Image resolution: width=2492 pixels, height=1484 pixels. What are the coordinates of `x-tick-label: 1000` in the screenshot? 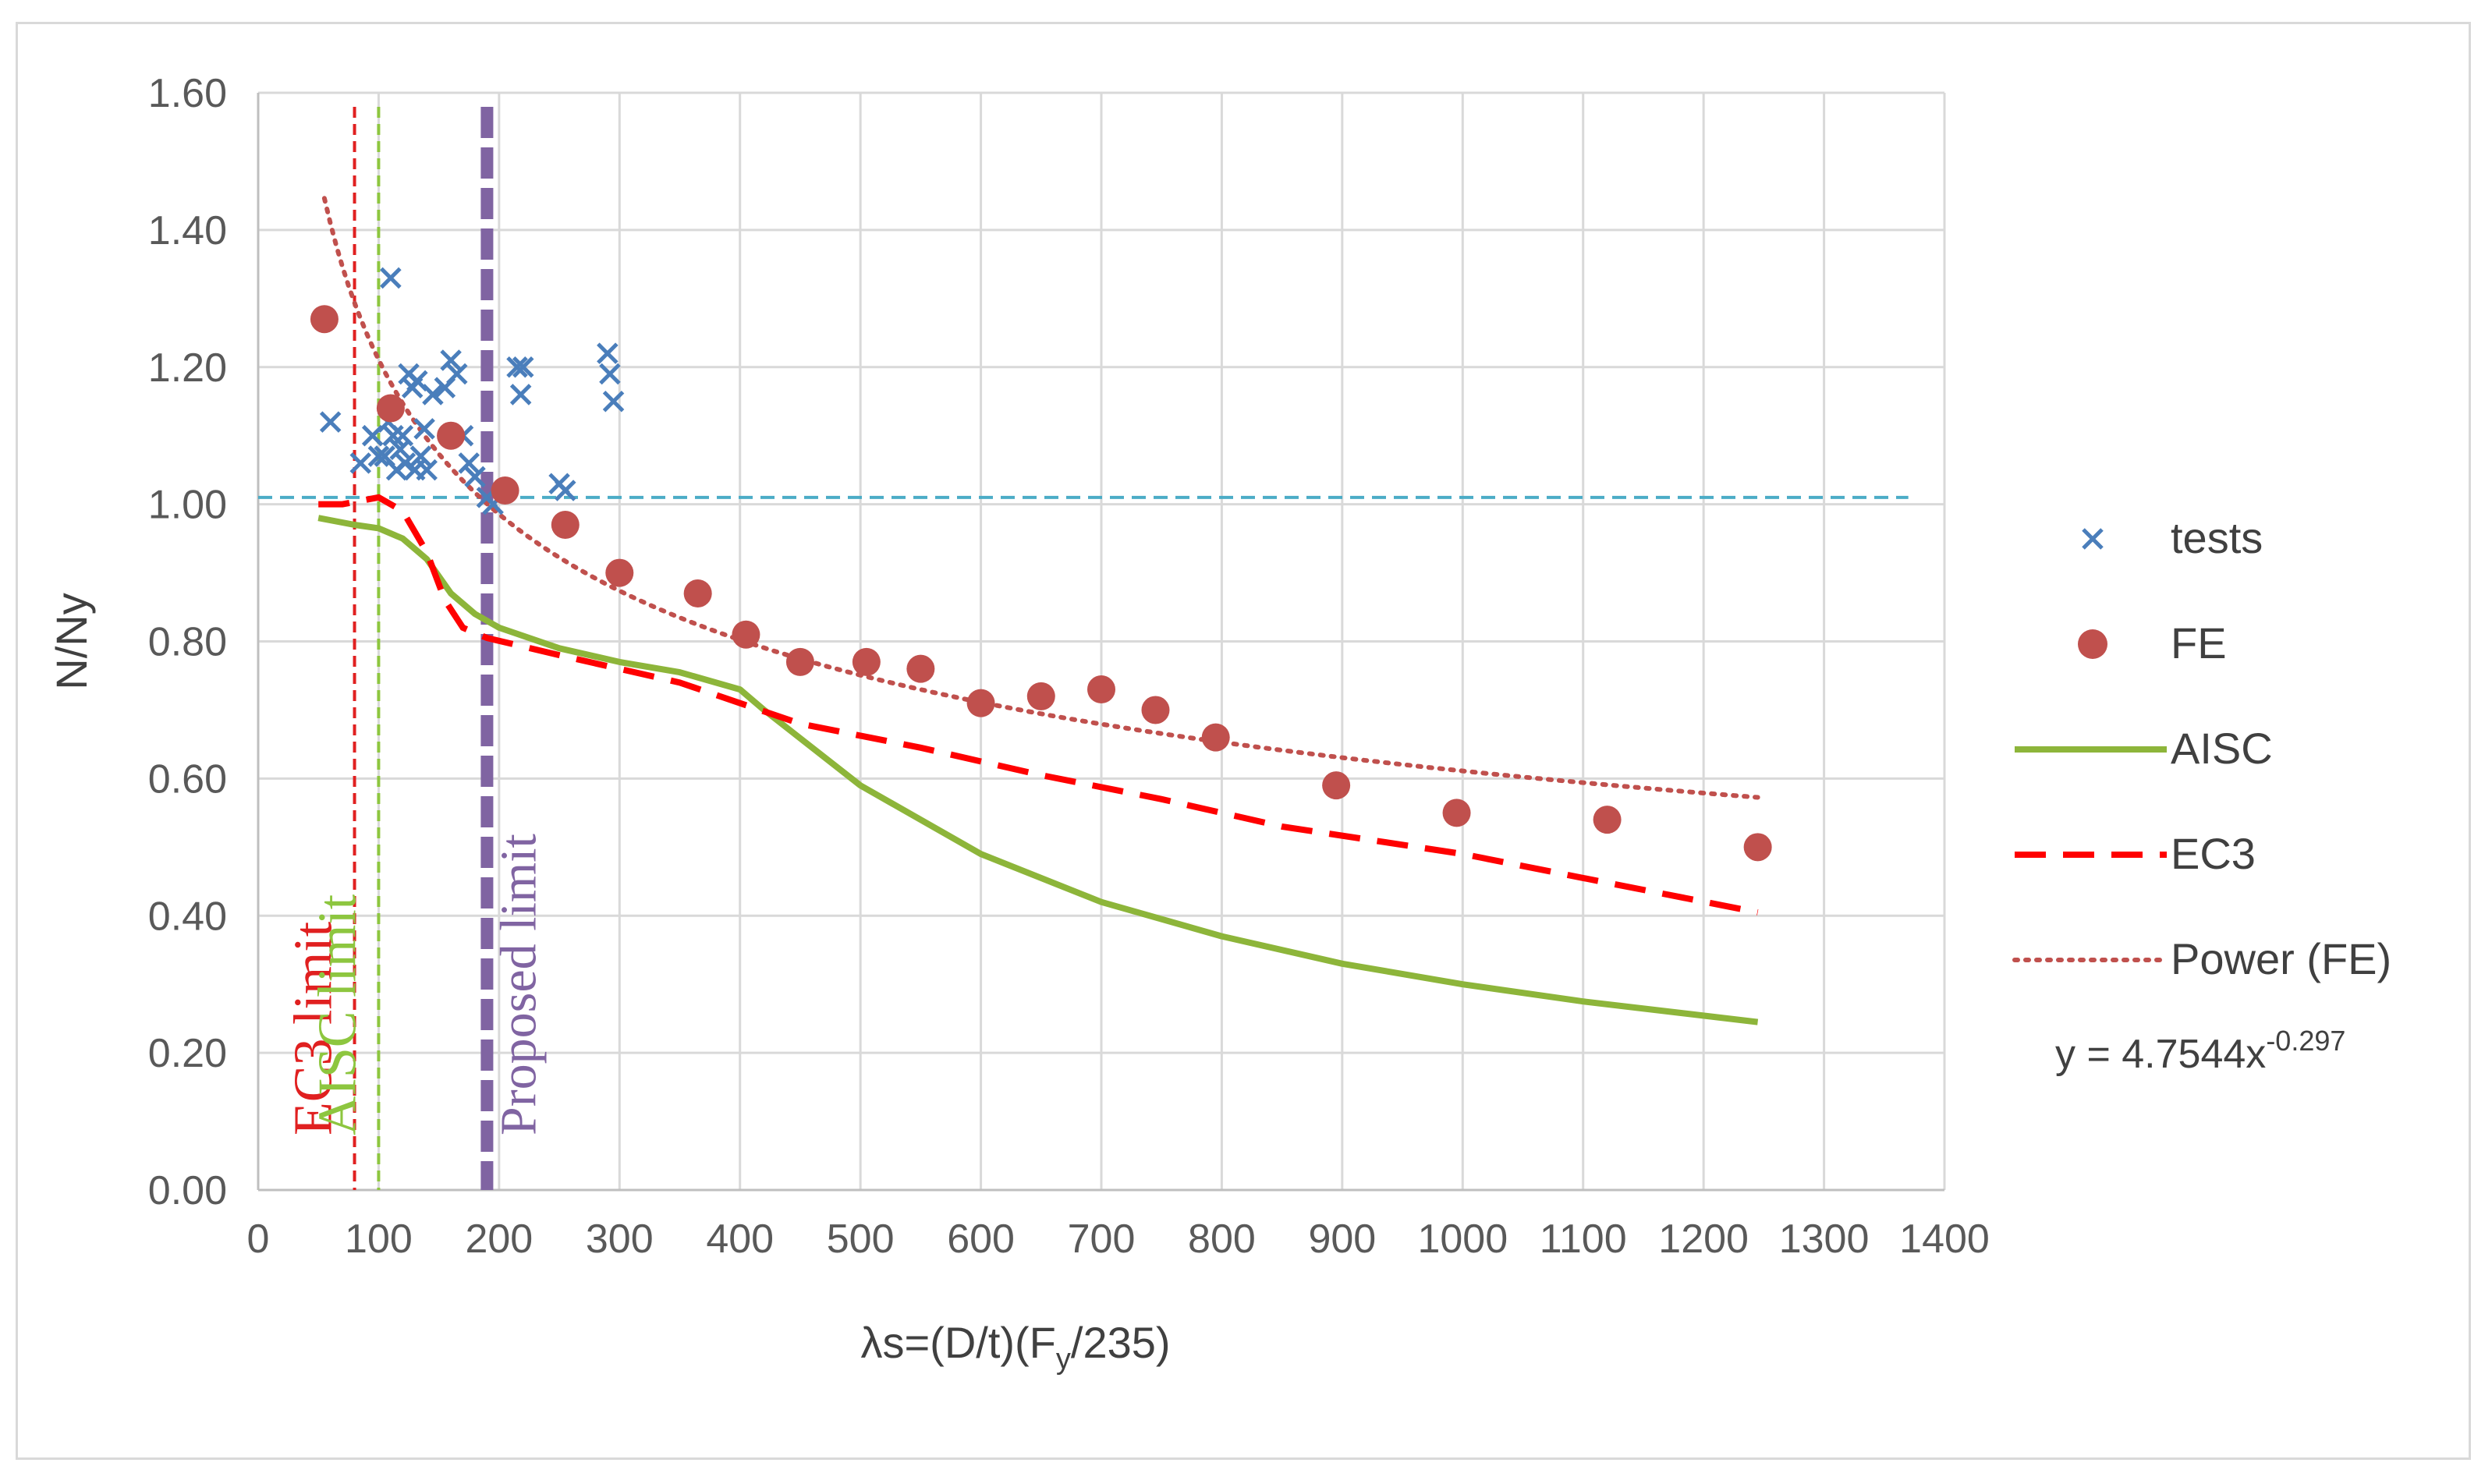 It's located at (1462, 1239).